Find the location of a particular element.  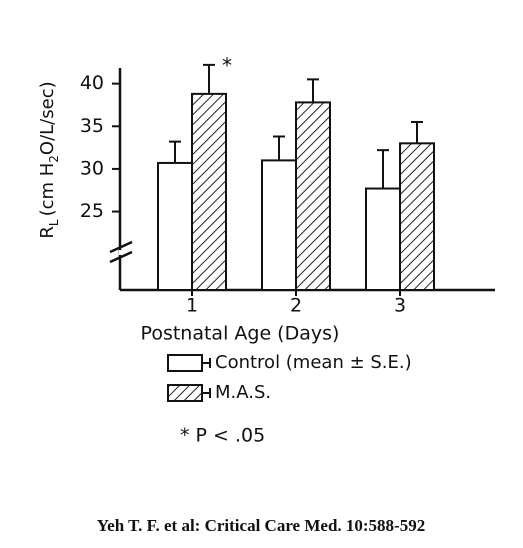

x-tick-label: 3 is located at coordinates (400, 306).